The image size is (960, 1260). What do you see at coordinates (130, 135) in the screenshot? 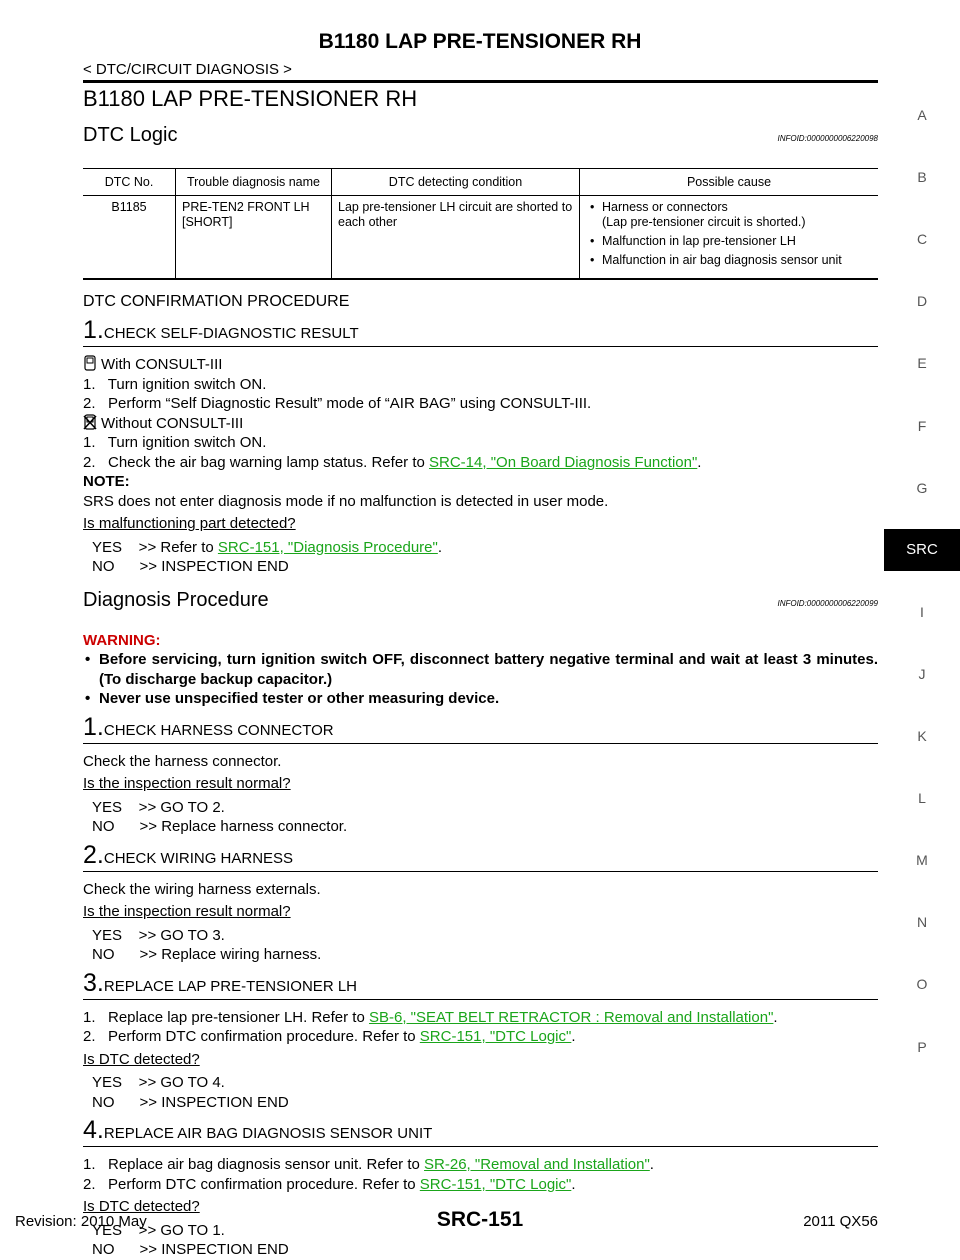
I see `section-title: DTC Logic` at bounding box center [130, 135].